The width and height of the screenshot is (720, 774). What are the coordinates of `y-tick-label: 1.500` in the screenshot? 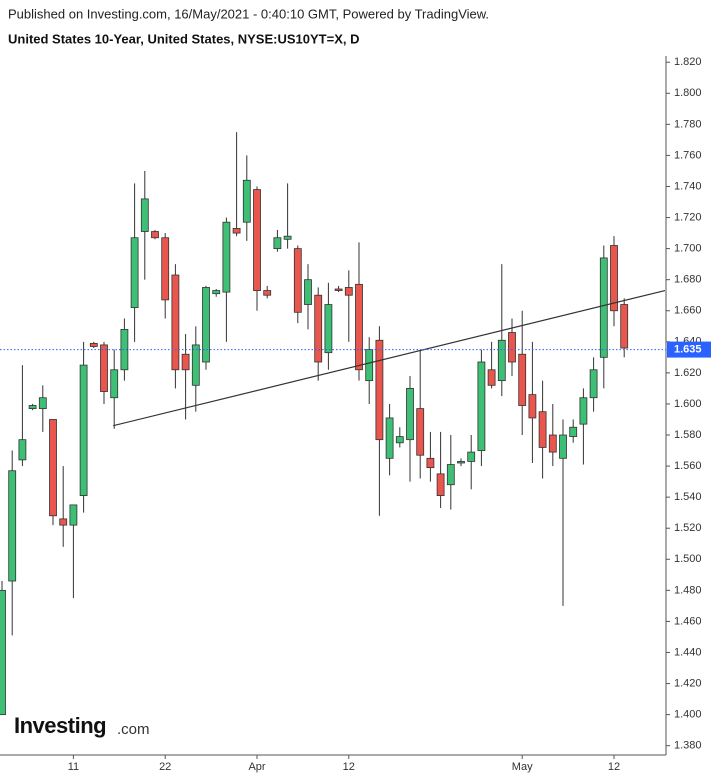 It's located at (688, 559).